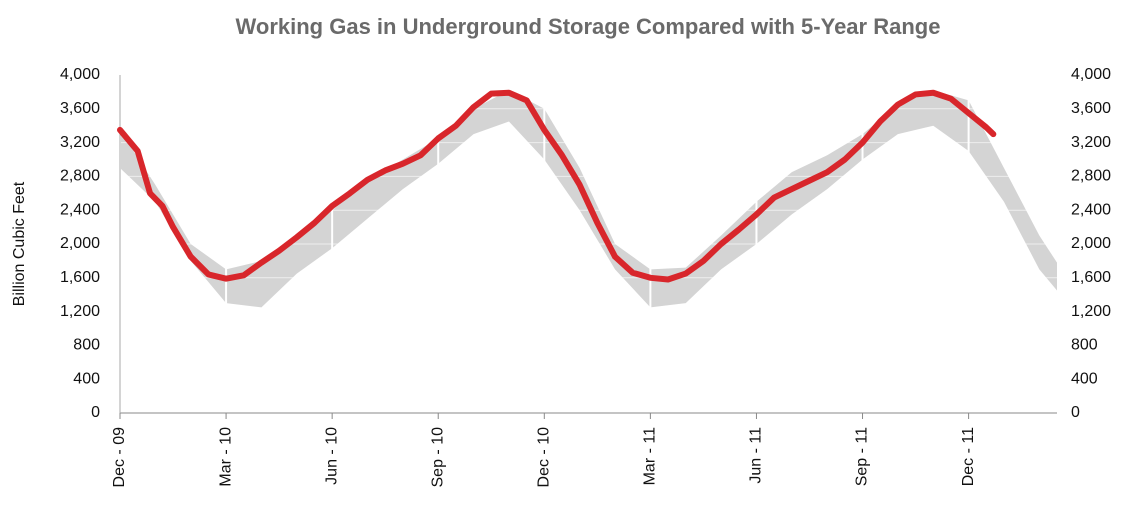  What do you see at coordinates (1091, 176) in the screenshot?
I see `y2-tick-label: 2,800` at bounding box center [1091, 176].